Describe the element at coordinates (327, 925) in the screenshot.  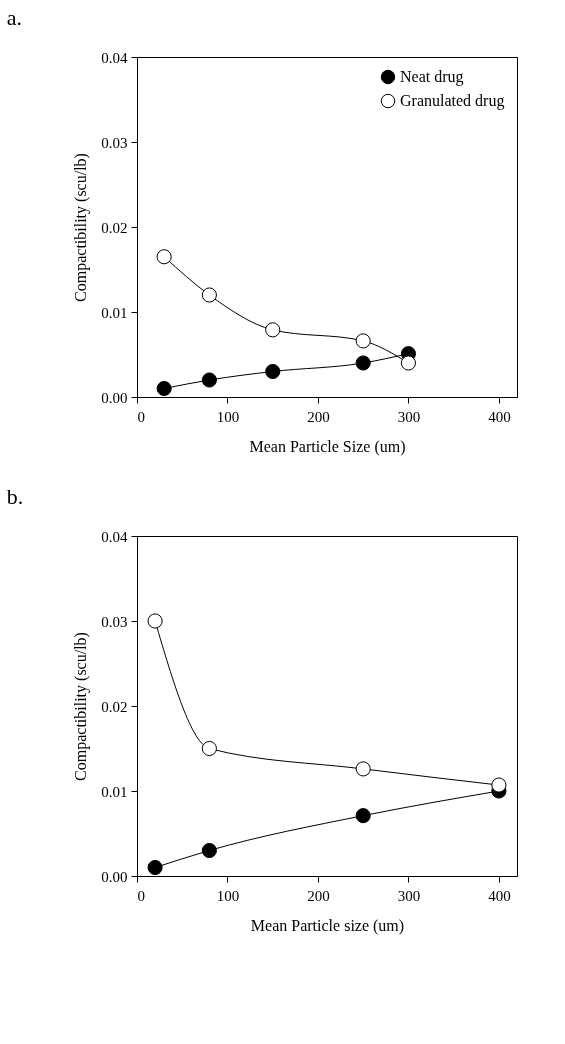
I see `x-axis-title: Mean Particle size (um)` at that location.